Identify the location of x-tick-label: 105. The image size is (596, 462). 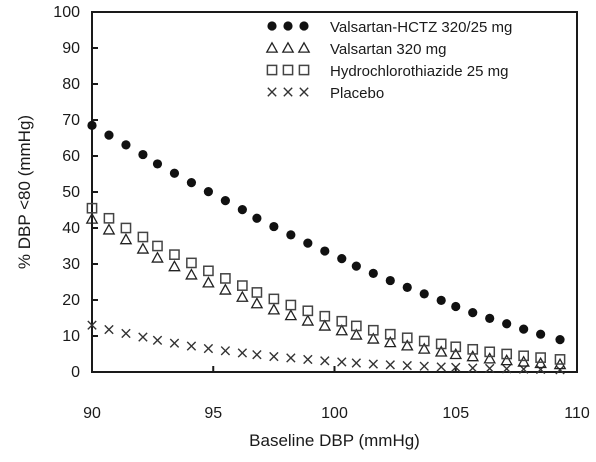
(455, 413).